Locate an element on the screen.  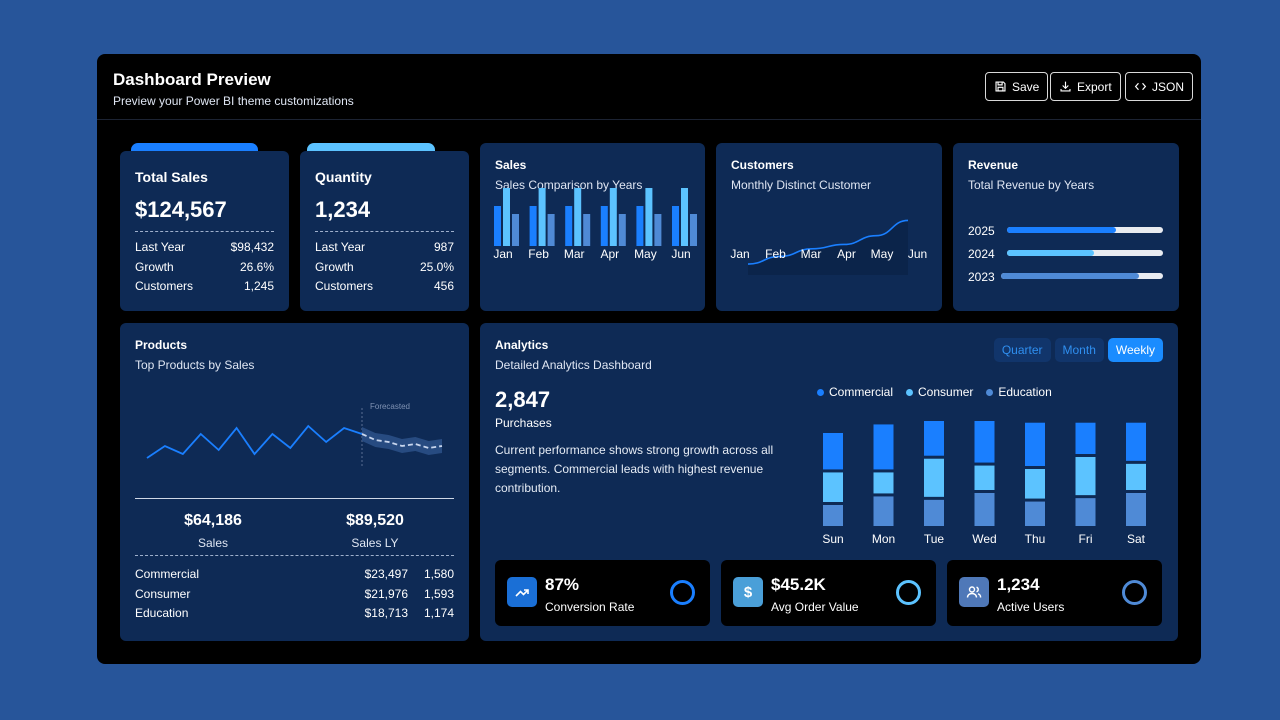
stat-card-conversion: 87% Conversion Rate is located at coordinates (602, 593).